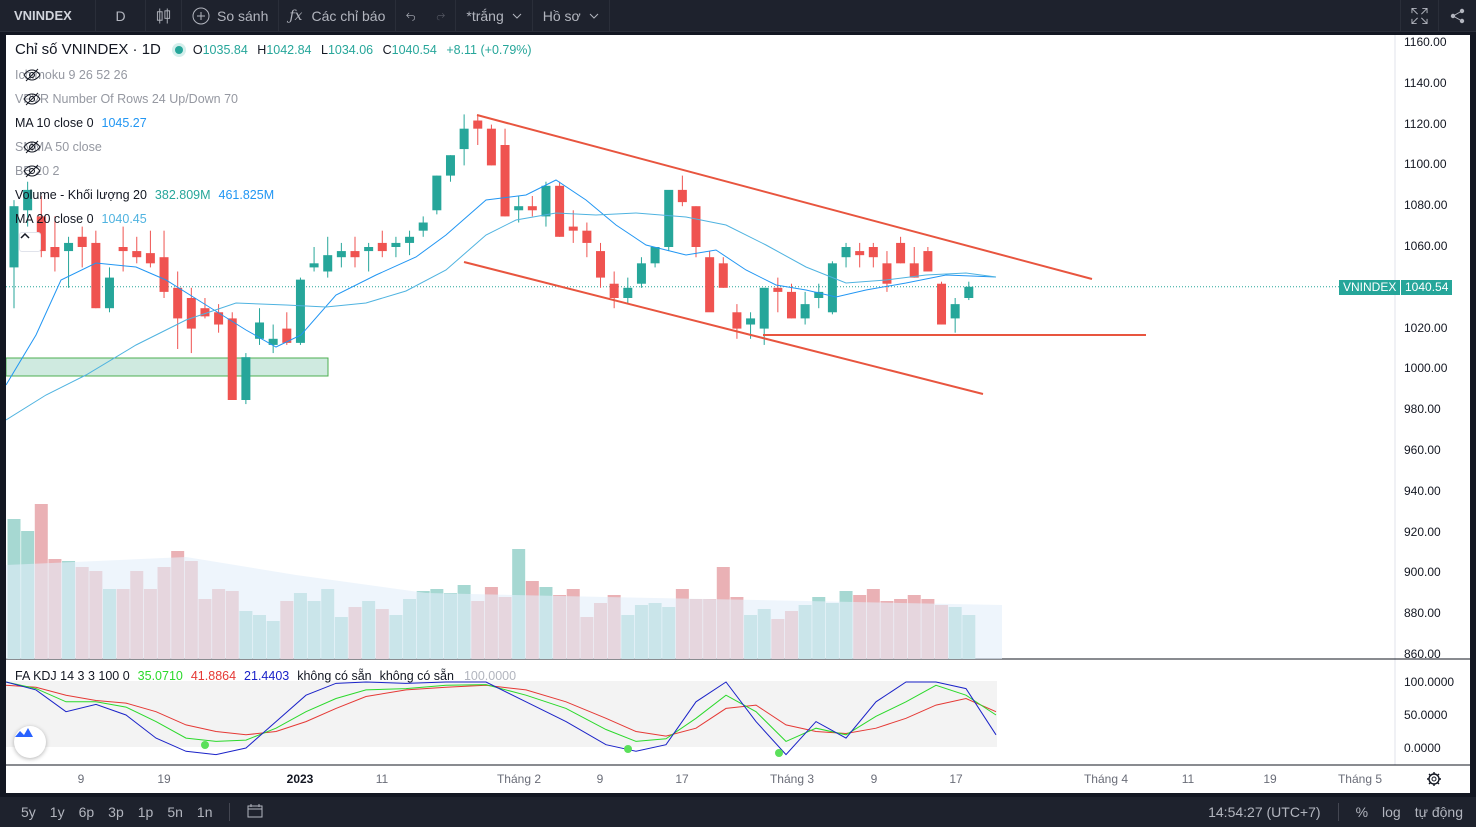 The image size is (1476, 827). Describe the element at coordinates (201, 15) in the screenshot. I see `plus-circle-icon` at that location.